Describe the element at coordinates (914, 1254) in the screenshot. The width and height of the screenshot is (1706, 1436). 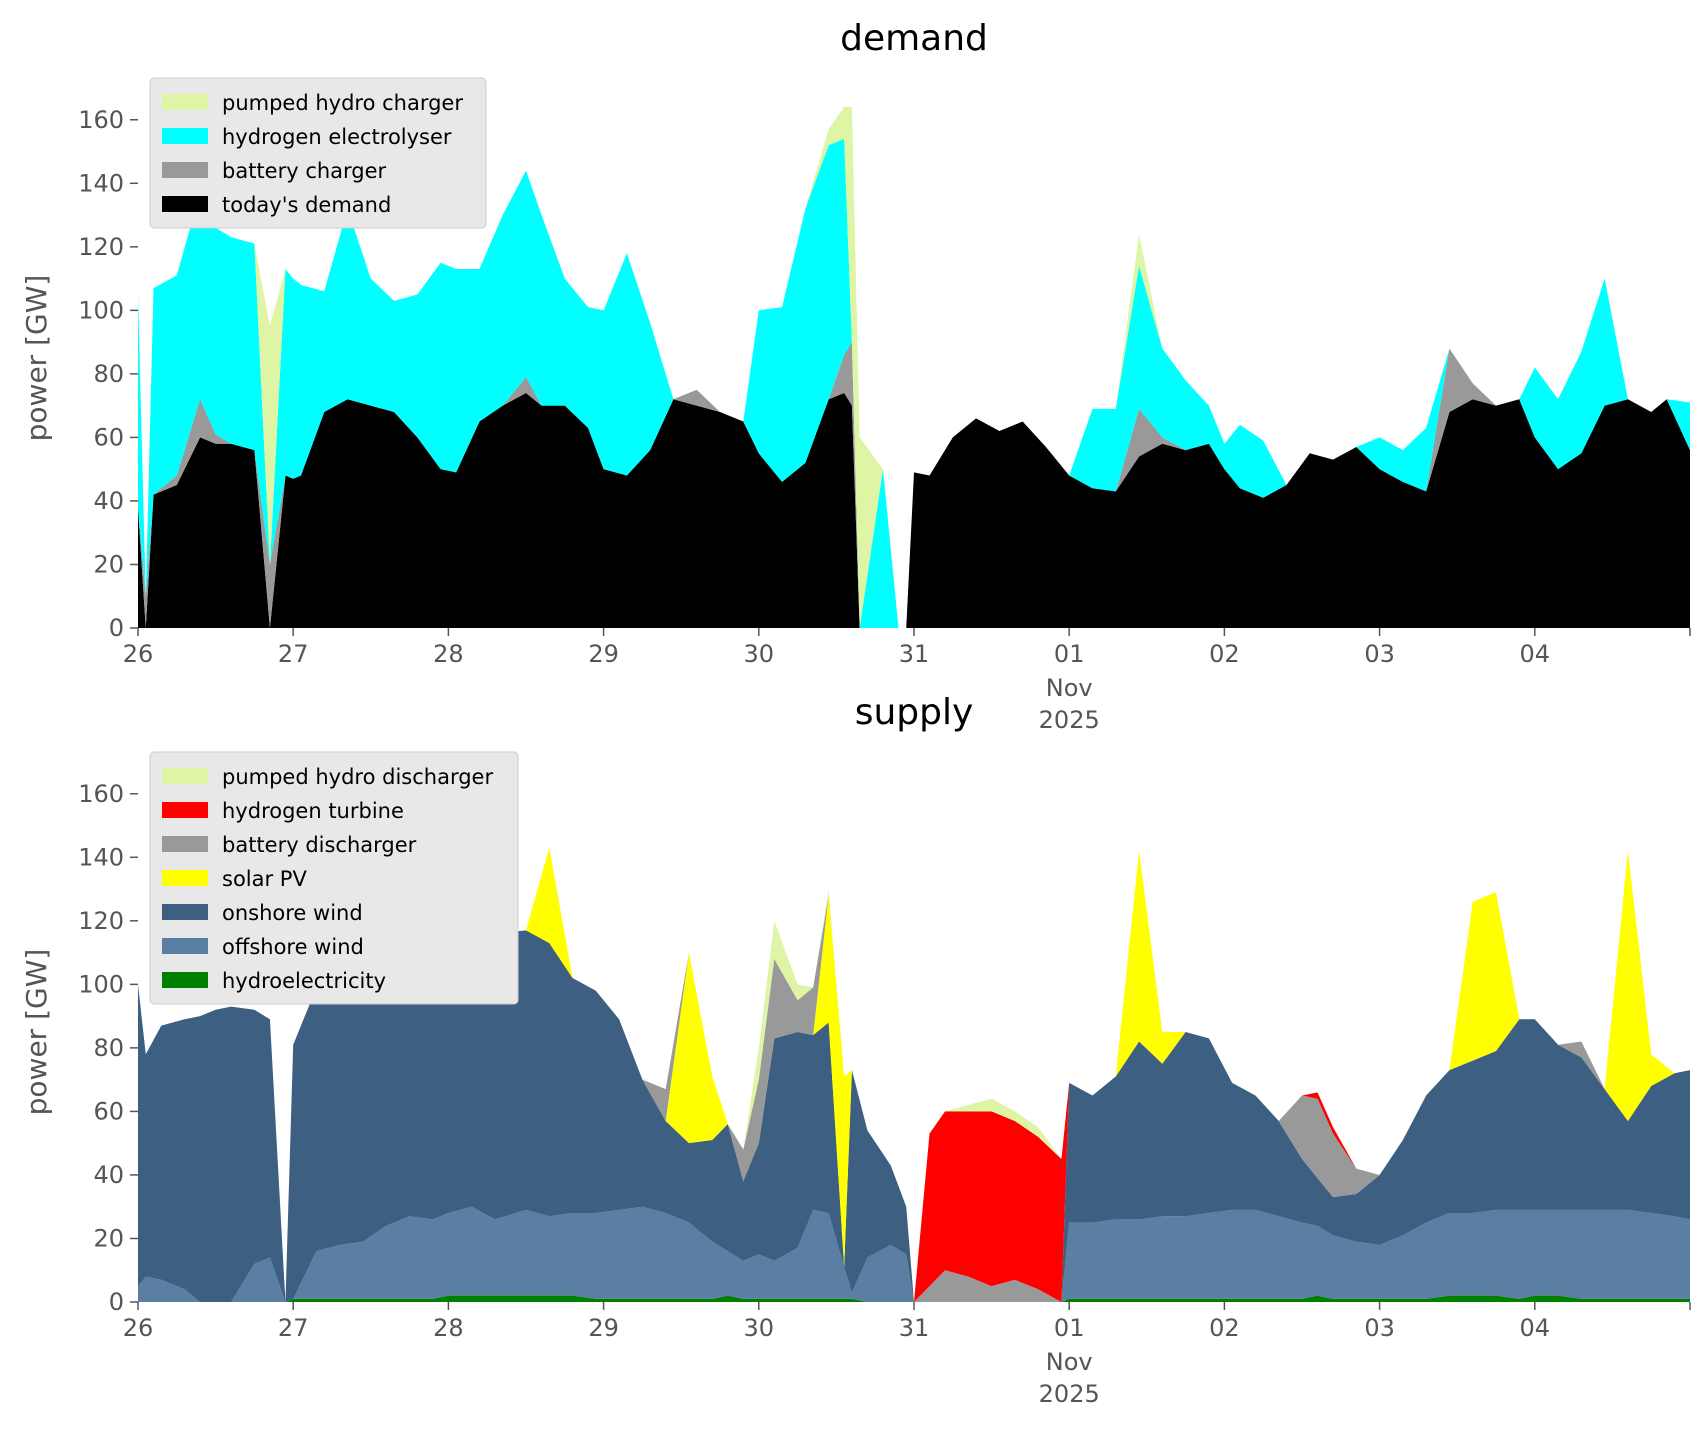
I see `series-area-offshore-wind` at that location.